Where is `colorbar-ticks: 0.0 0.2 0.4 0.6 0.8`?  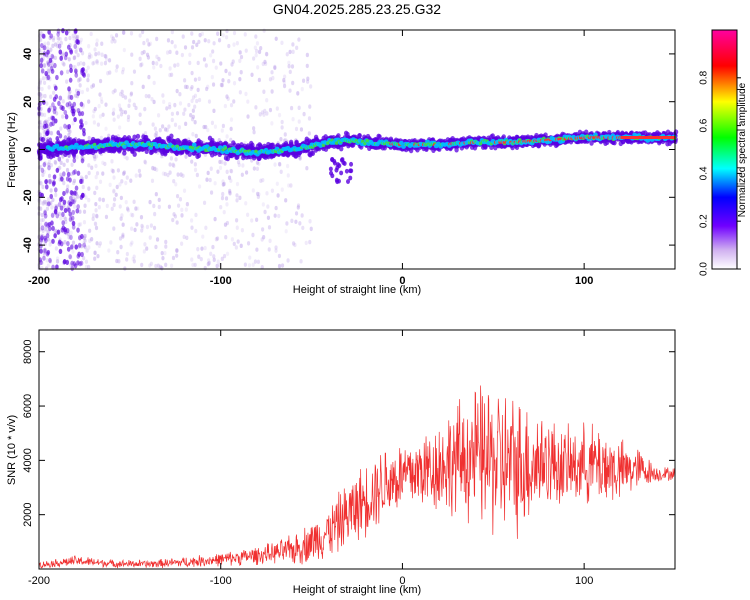
colorbar-ticks: 0.0 0.2 0.4 0.6 0.8 is located at coordinates (720, 173).